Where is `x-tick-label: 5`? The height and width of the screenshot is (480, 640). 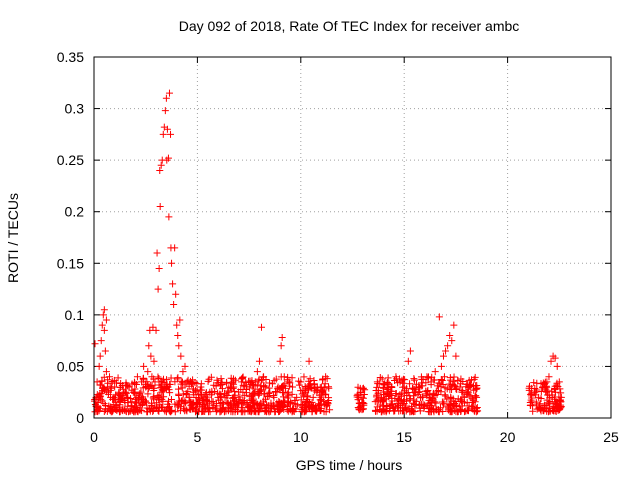 x-tick-label: 5 is located at coordinates (198, 437).